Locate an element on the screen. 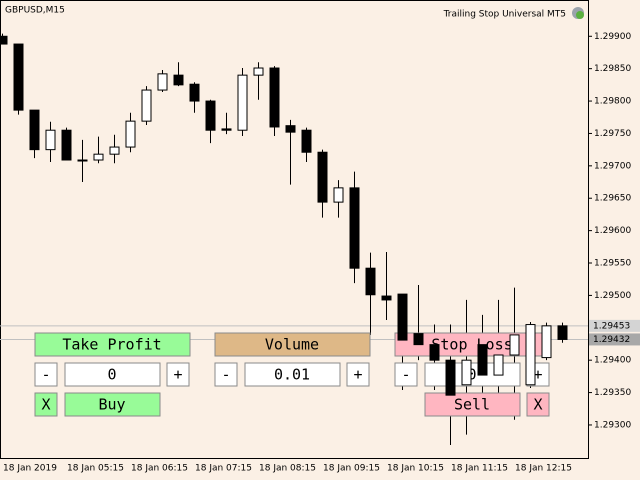 This screenshot has width=640, height=480. y-tick-label: 1.29400 is located at coordinates (612, 361).